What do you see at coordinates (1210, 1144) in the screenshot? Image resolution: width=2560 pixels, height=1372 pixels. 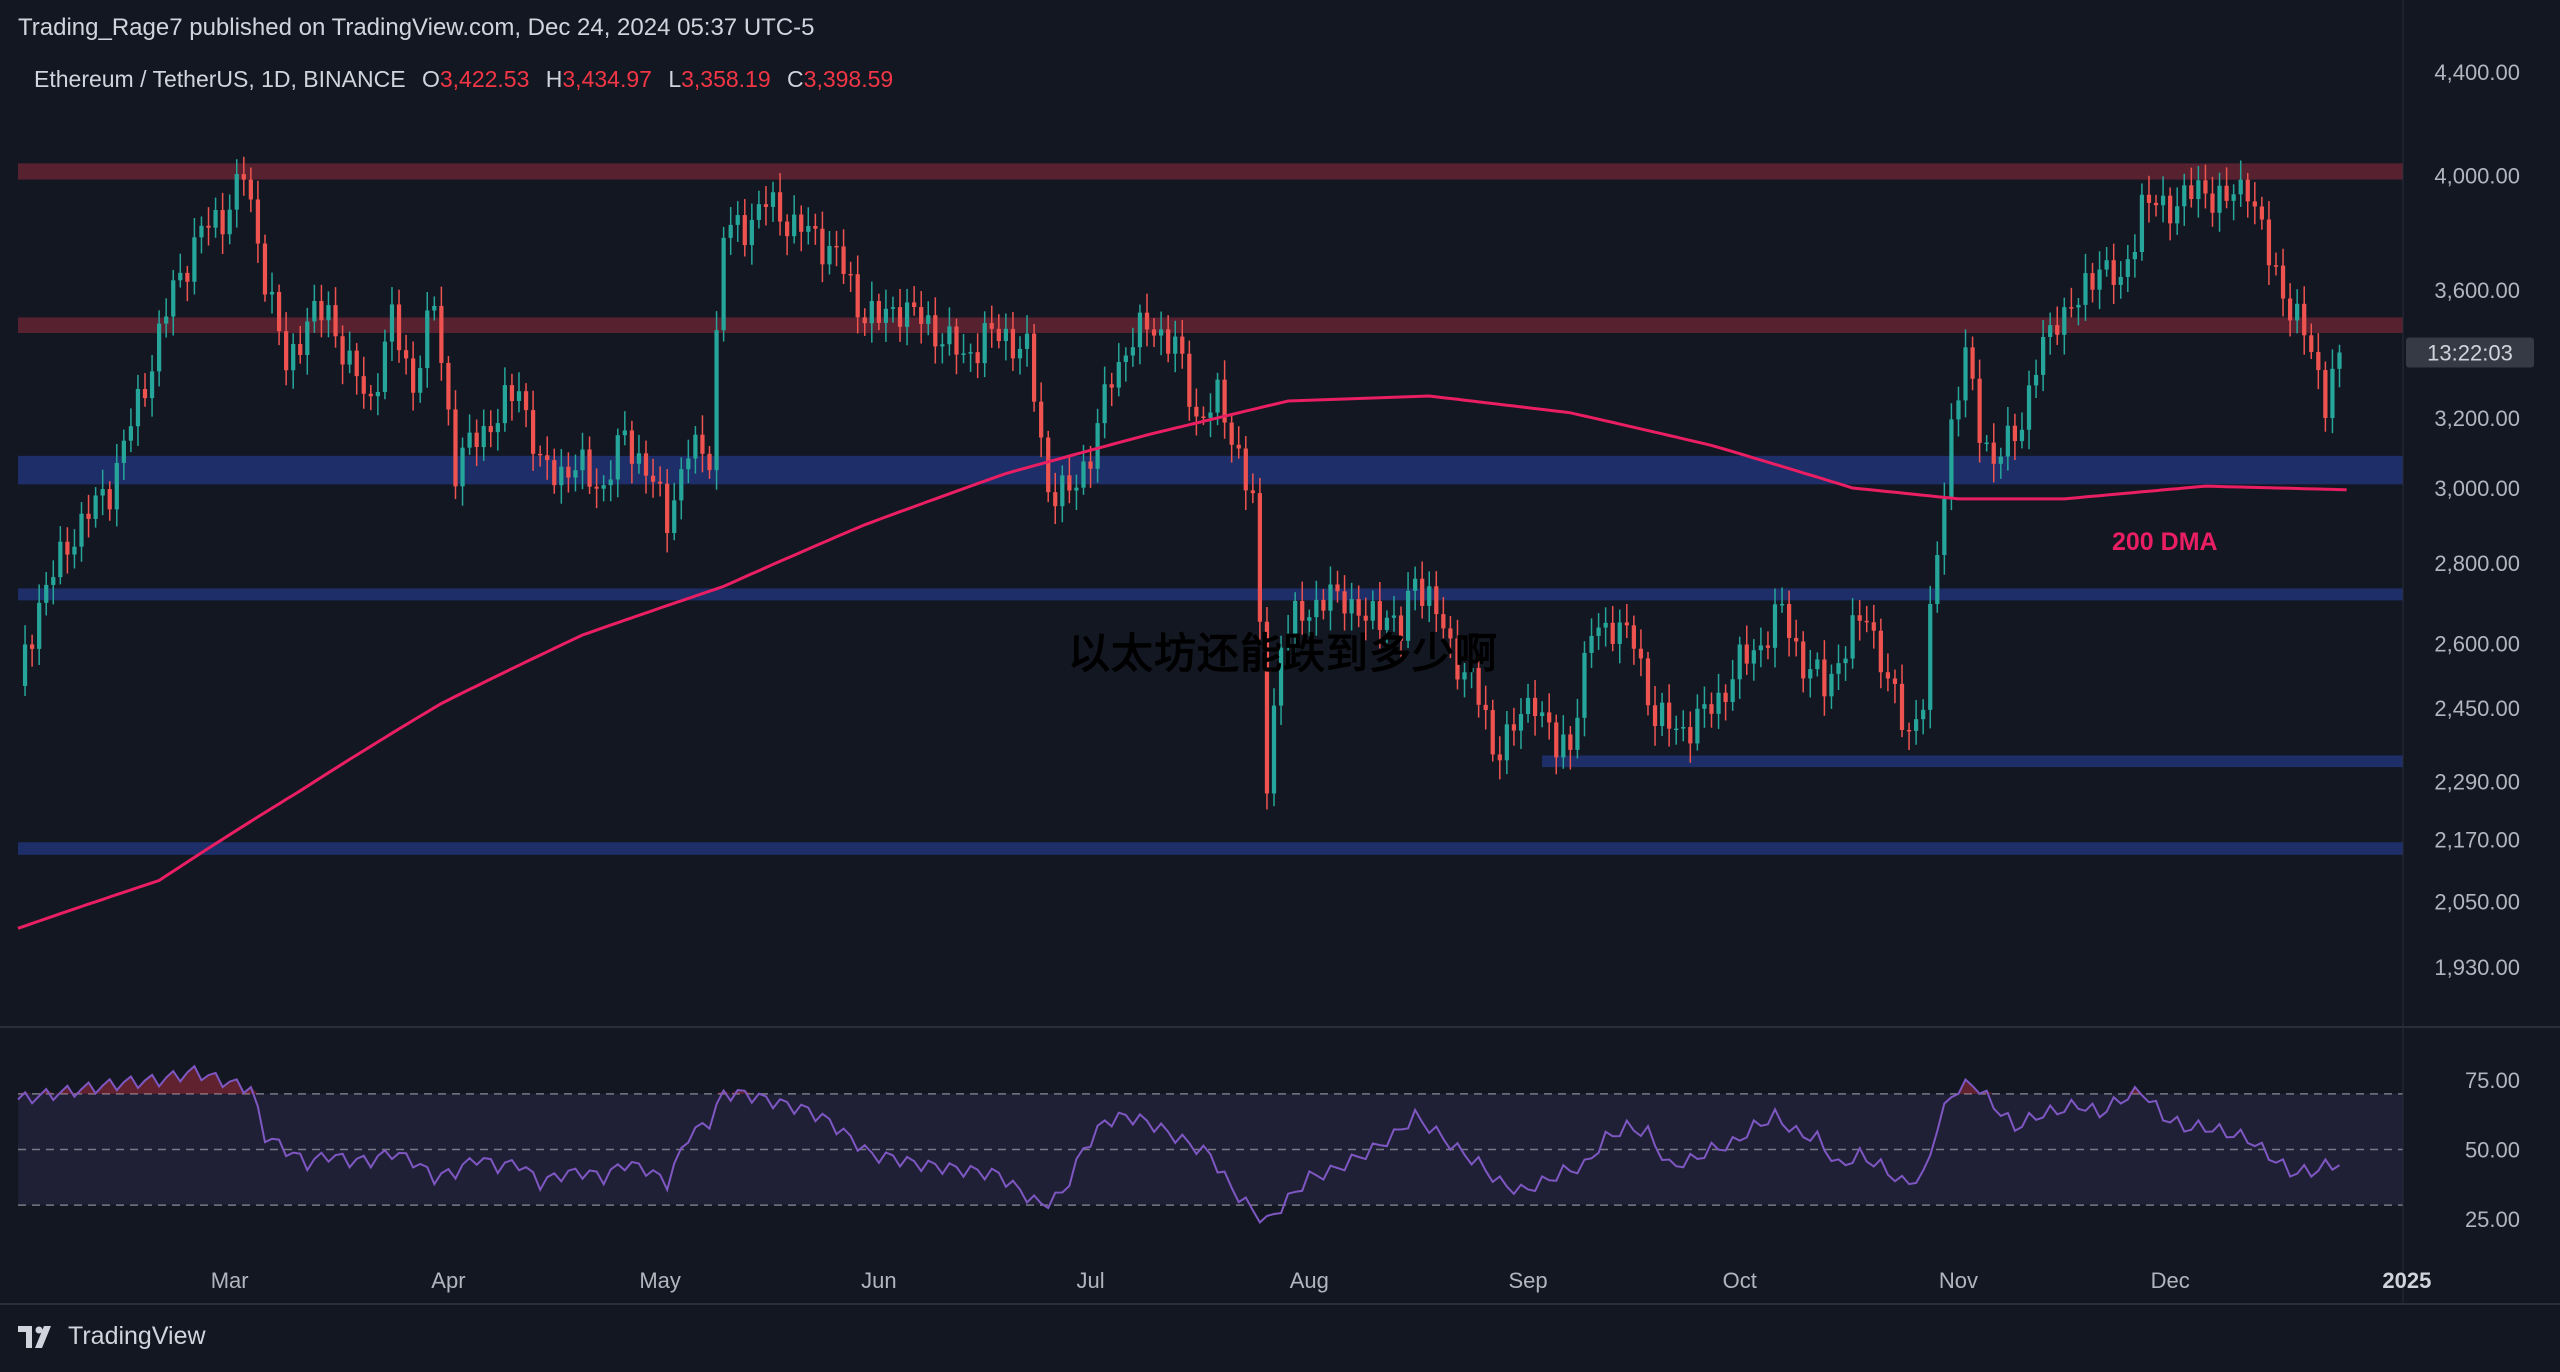 I see `rsi-pane` at bounding box center [1210, 1144].